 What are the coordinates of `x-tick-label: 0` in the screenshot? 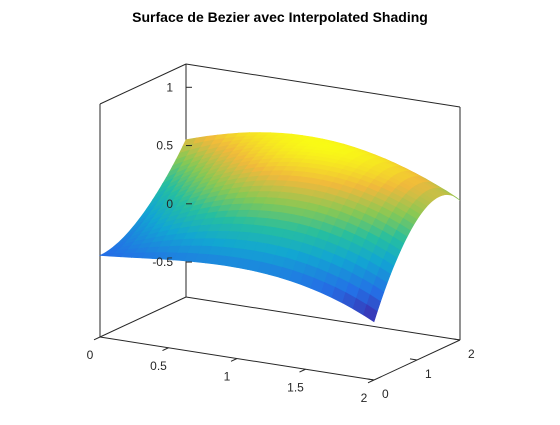 It's located at (90, 355).